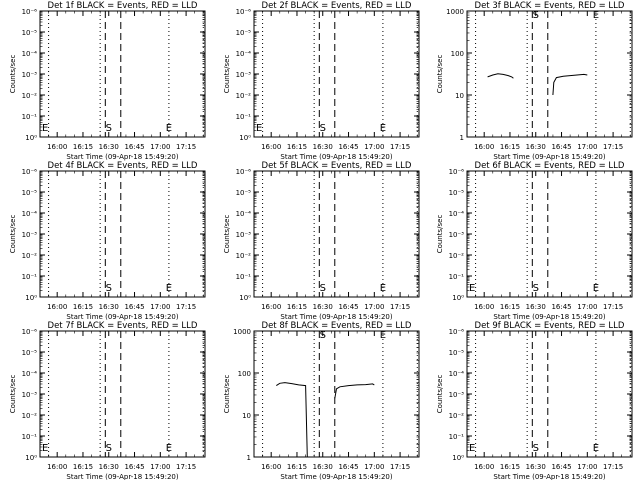 This screenshot has width=640, height=480. What do you see at coordinates (337, 326) in the screenshot?
I see `panel-title: Det 8f BLACK = Events, RED = LLD` at bounding box center [337, 326].